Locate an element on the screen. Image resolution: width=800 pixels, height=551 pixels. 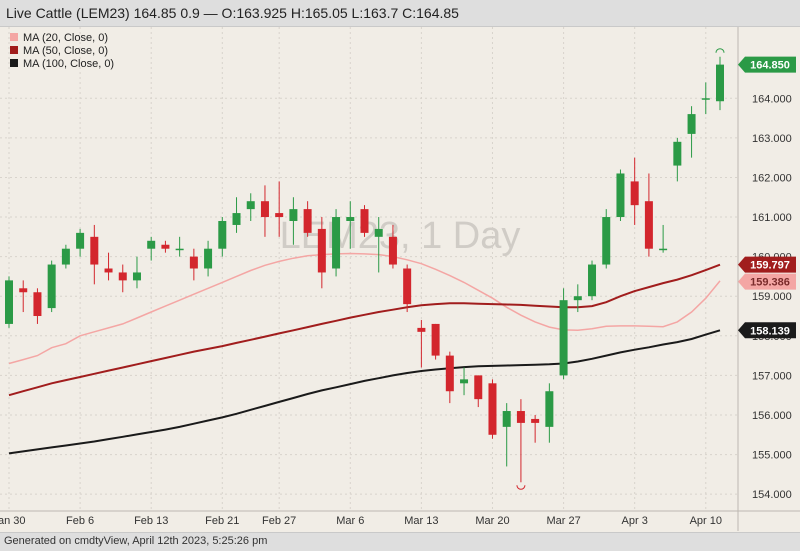
last-value-label: 164.850 is located at coordinates (767, 64).